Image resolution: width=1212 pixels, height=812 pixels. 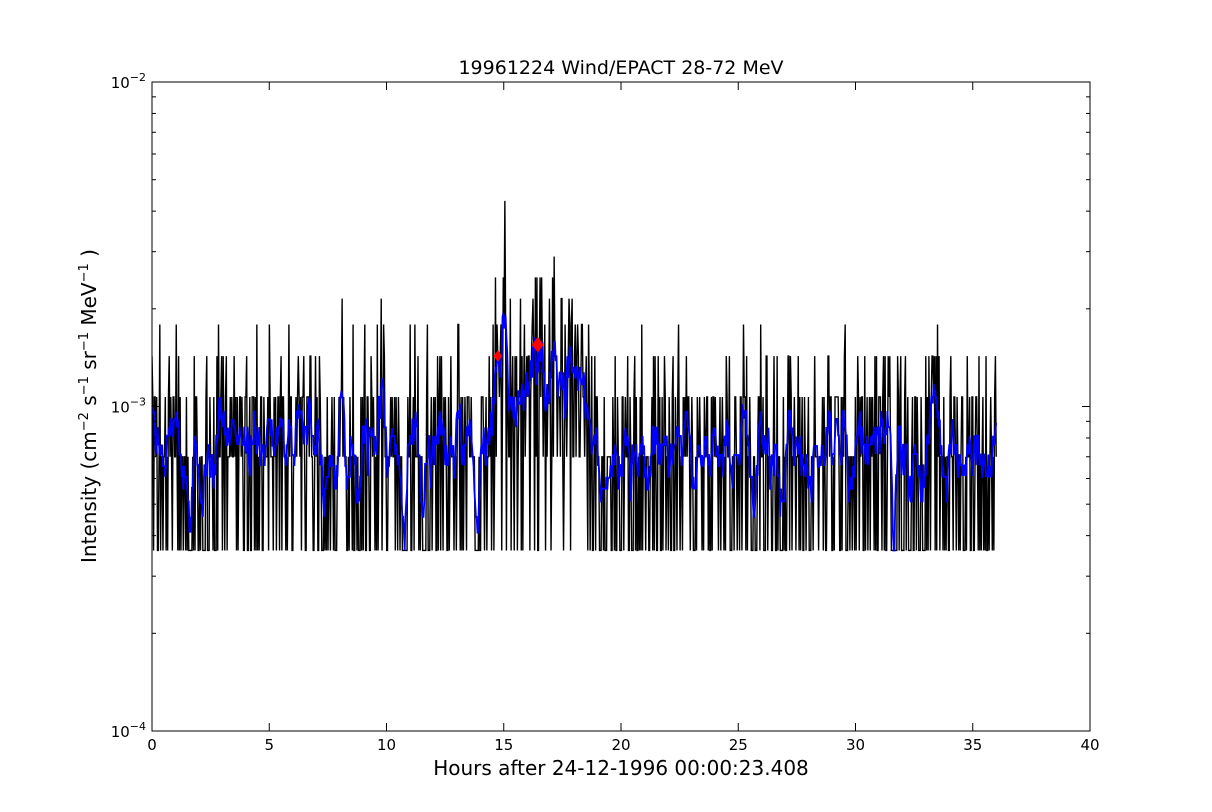 What do you see at coordinates (89, 307) in the screenshot?
I see `y-label-mev: MeV` at bounding box center [89, 307].